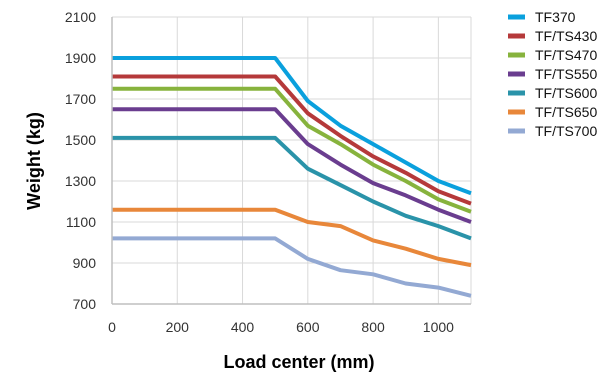 The width and height of the screenshot is (613, 383). I want to click on x-tick-label: 0, so click(112, 327).